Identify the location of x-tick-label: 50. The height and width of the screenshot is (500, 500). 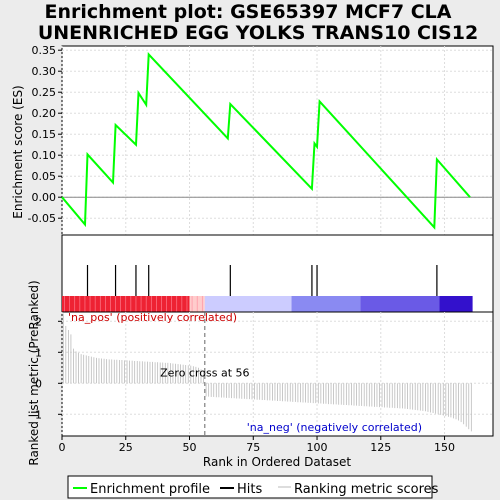
(190, 447).